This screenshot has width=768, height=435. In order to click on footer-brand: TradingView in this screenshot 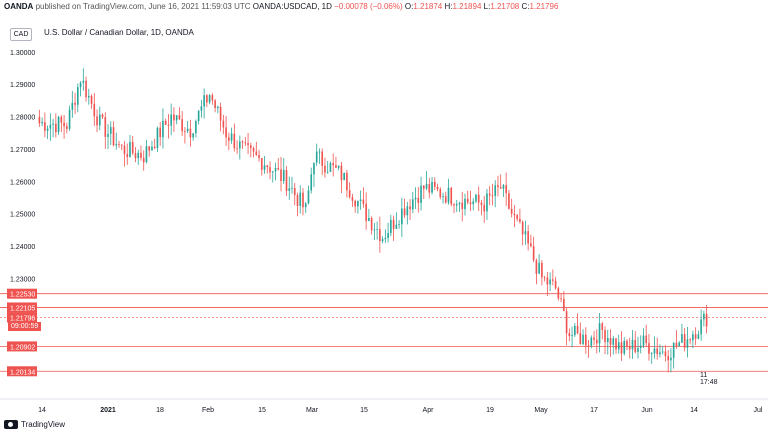, I will do `click(43, 424)`.